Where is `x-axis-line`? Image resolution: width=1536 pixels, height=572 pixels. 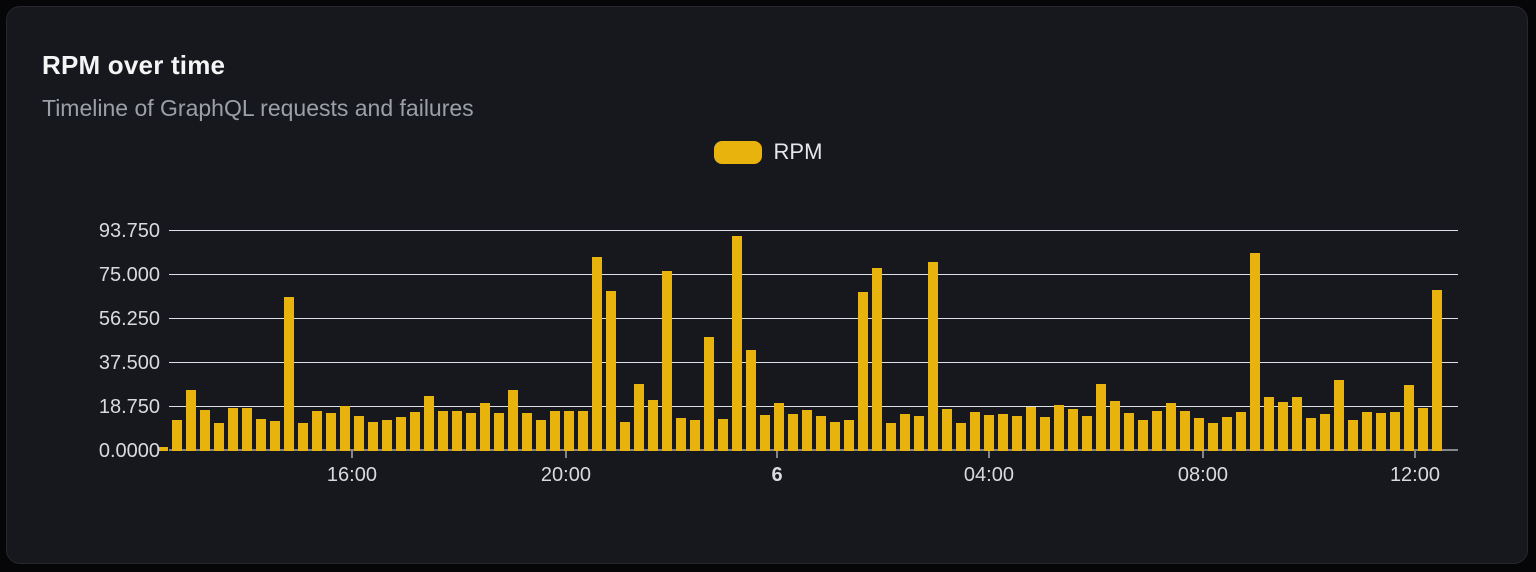
x-axis-line is located at coordinates (813, 450).